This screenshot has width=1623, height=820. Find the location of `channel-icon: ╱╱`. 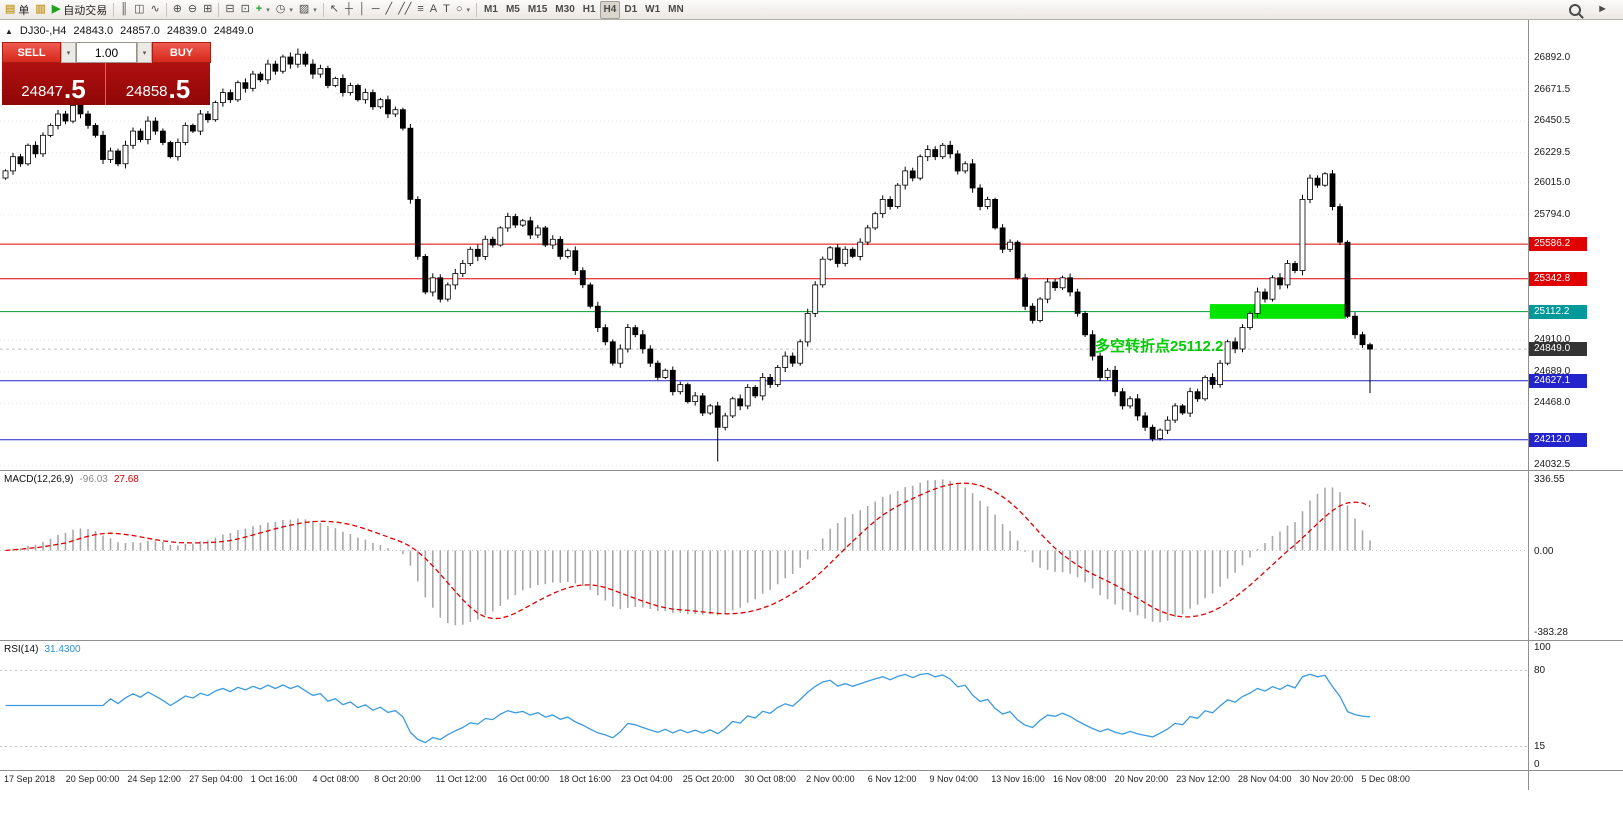

channel-icon: ╱╱ is located at coordinates (405, 9).